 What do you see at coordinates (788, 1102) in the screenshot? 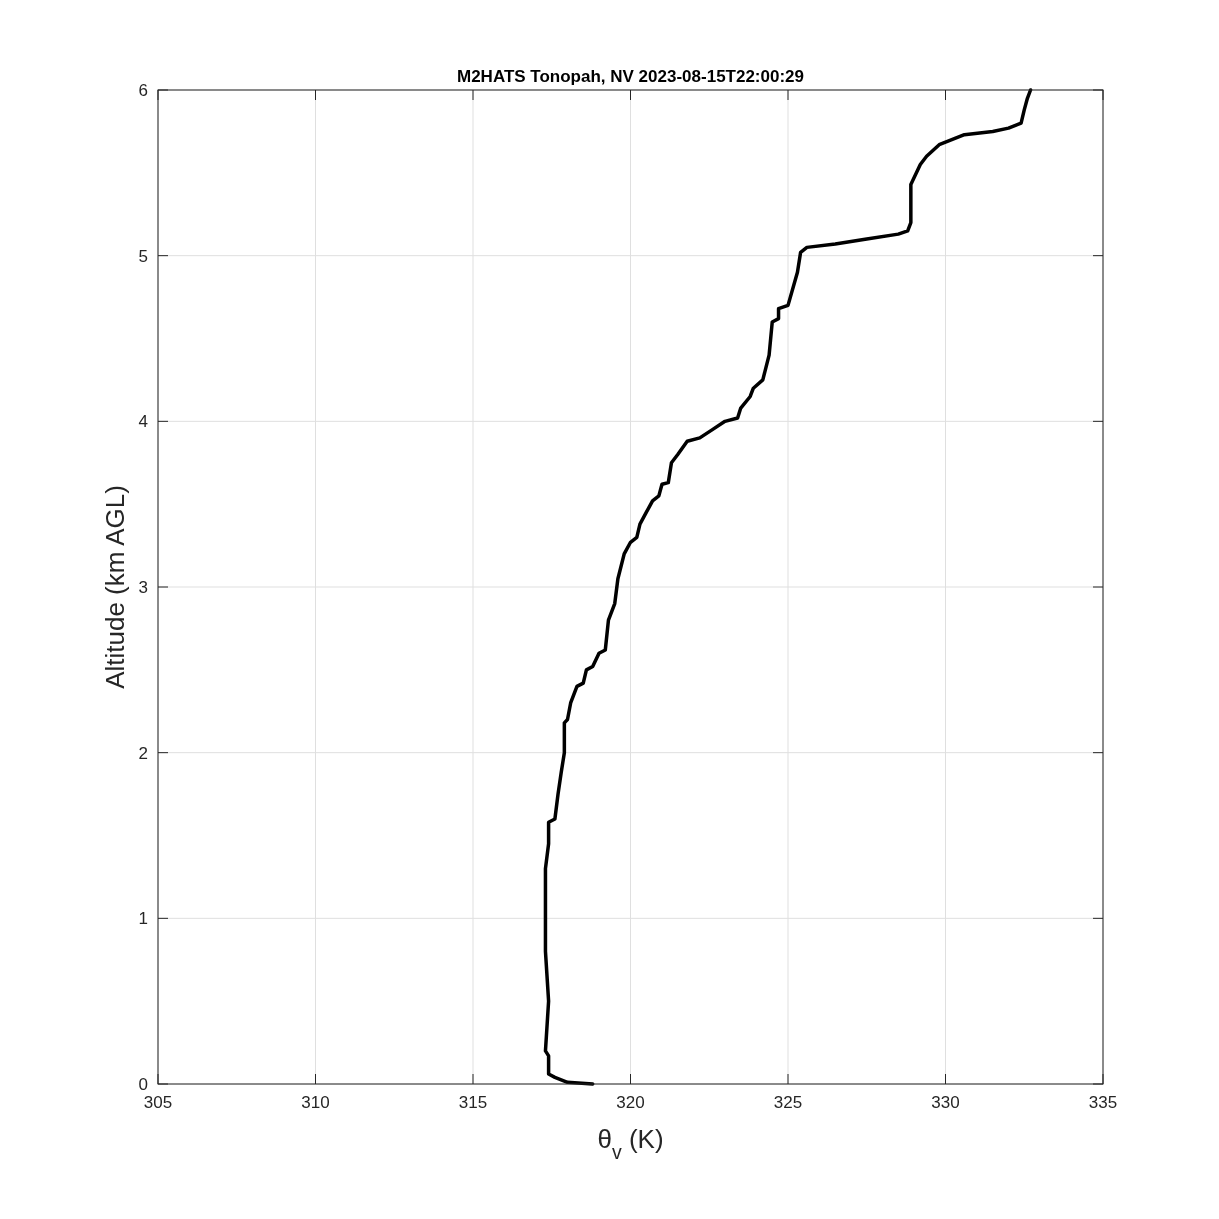
I see `x-tick-label: 325` at bounding box center [788, 1102].